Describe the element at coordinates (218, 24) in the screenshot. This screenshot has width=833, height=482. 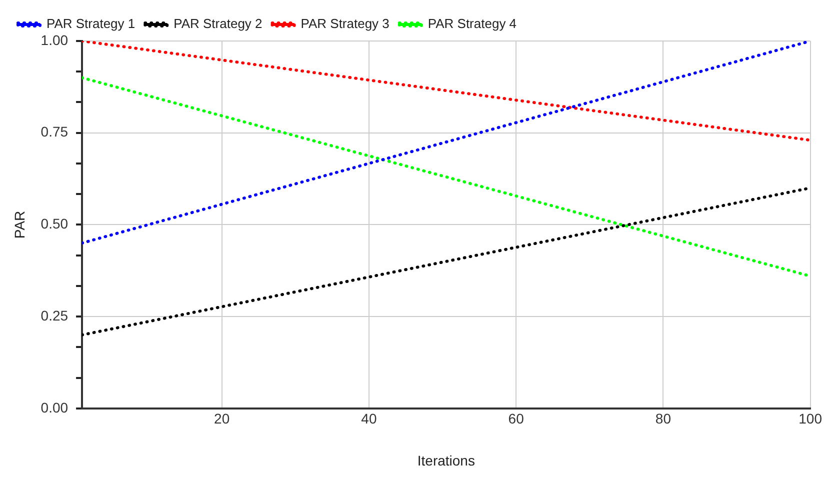
I see `legend-label: PAR Strategy 2` at that location.